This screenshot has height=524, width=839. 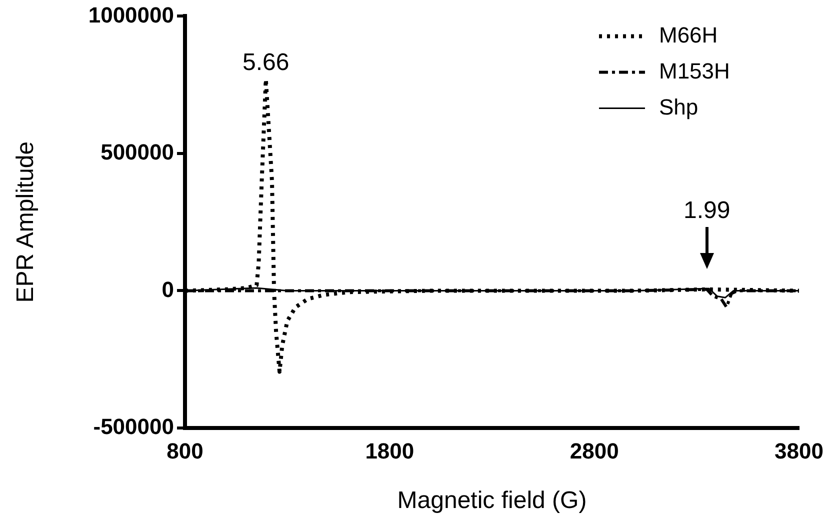 I want to click on y-tick-label: 0, so click(x=168, y=289).